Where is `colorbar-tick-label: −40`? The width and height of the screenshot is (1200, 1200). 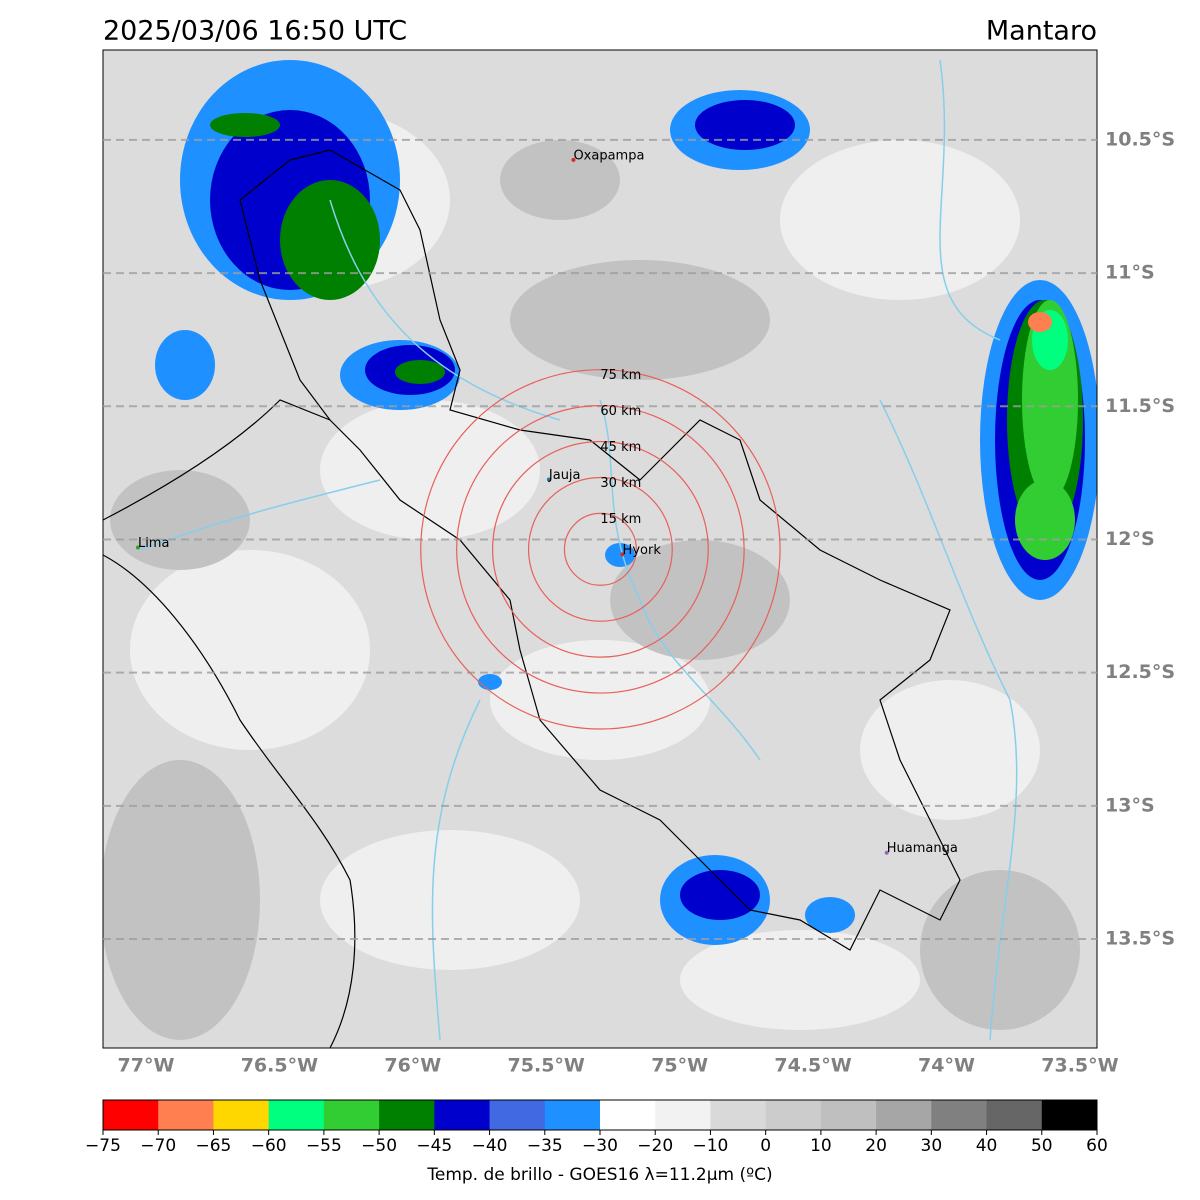 colorbar-tick-label: −40 is located at coordinates (490, 1146).